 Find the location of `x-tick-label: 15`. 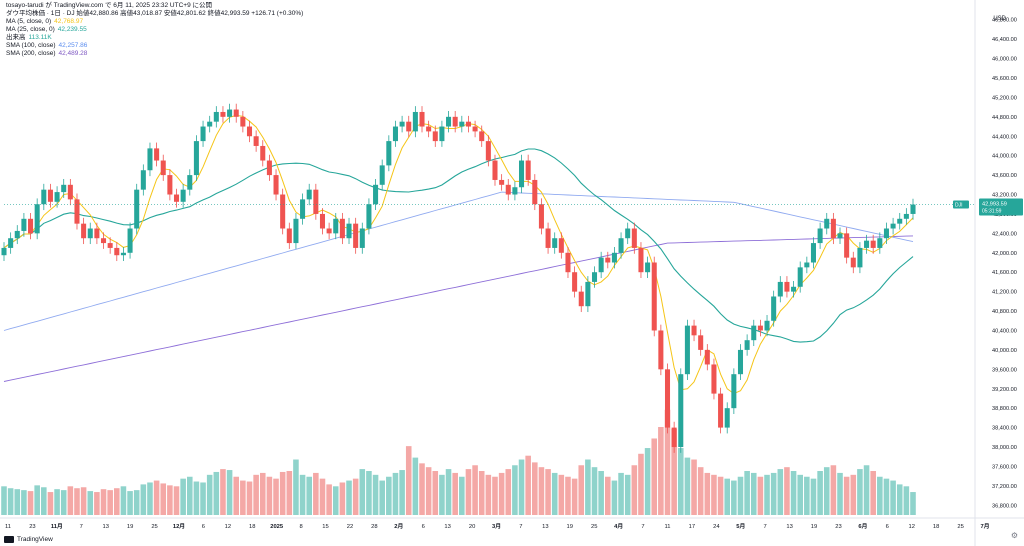

x-tick-label: 15 is located at coordinates (325, 527).